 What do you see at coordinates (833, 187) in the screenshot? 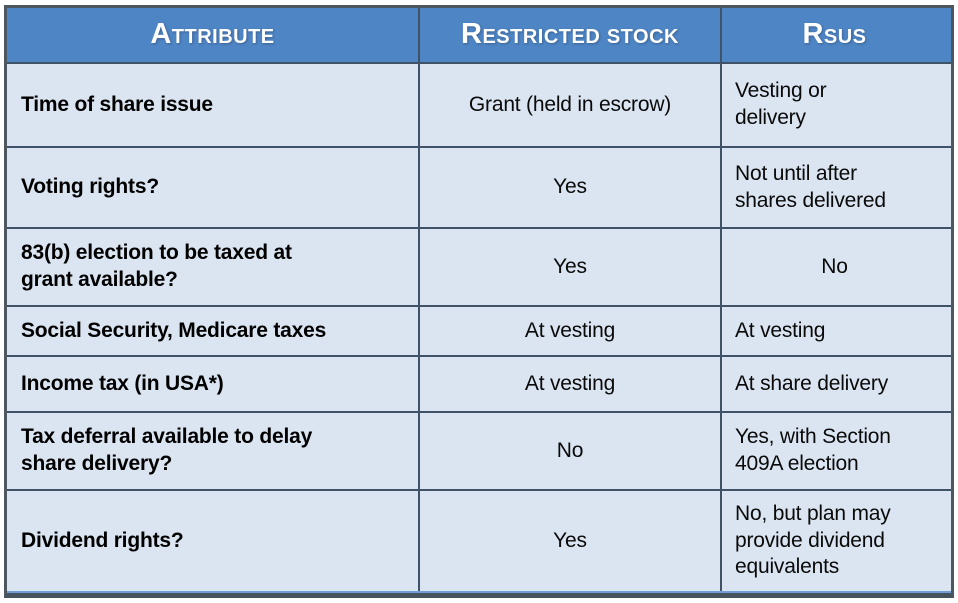
I see `rsus-cell: Not until after shares delivered` at bounding box center [833, 187].